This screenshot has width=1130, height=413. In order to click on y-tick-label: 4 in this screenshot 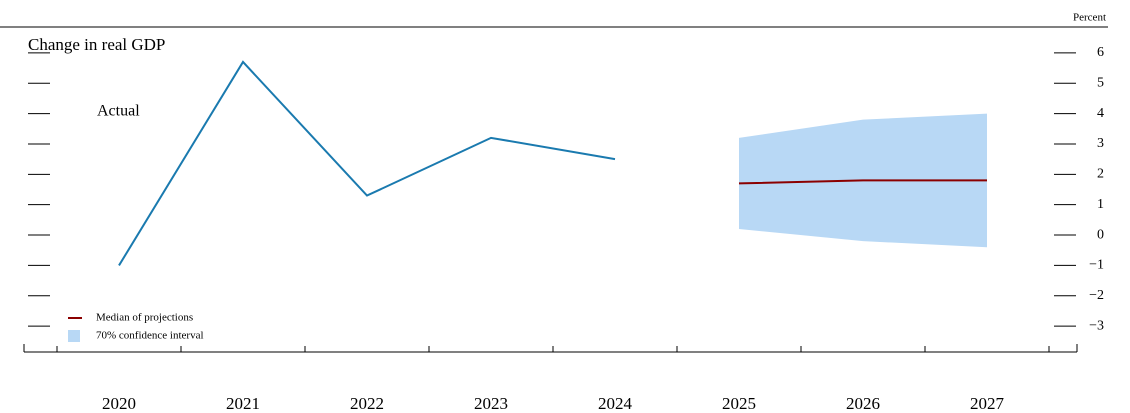, I will do `click(1100, 113)`.